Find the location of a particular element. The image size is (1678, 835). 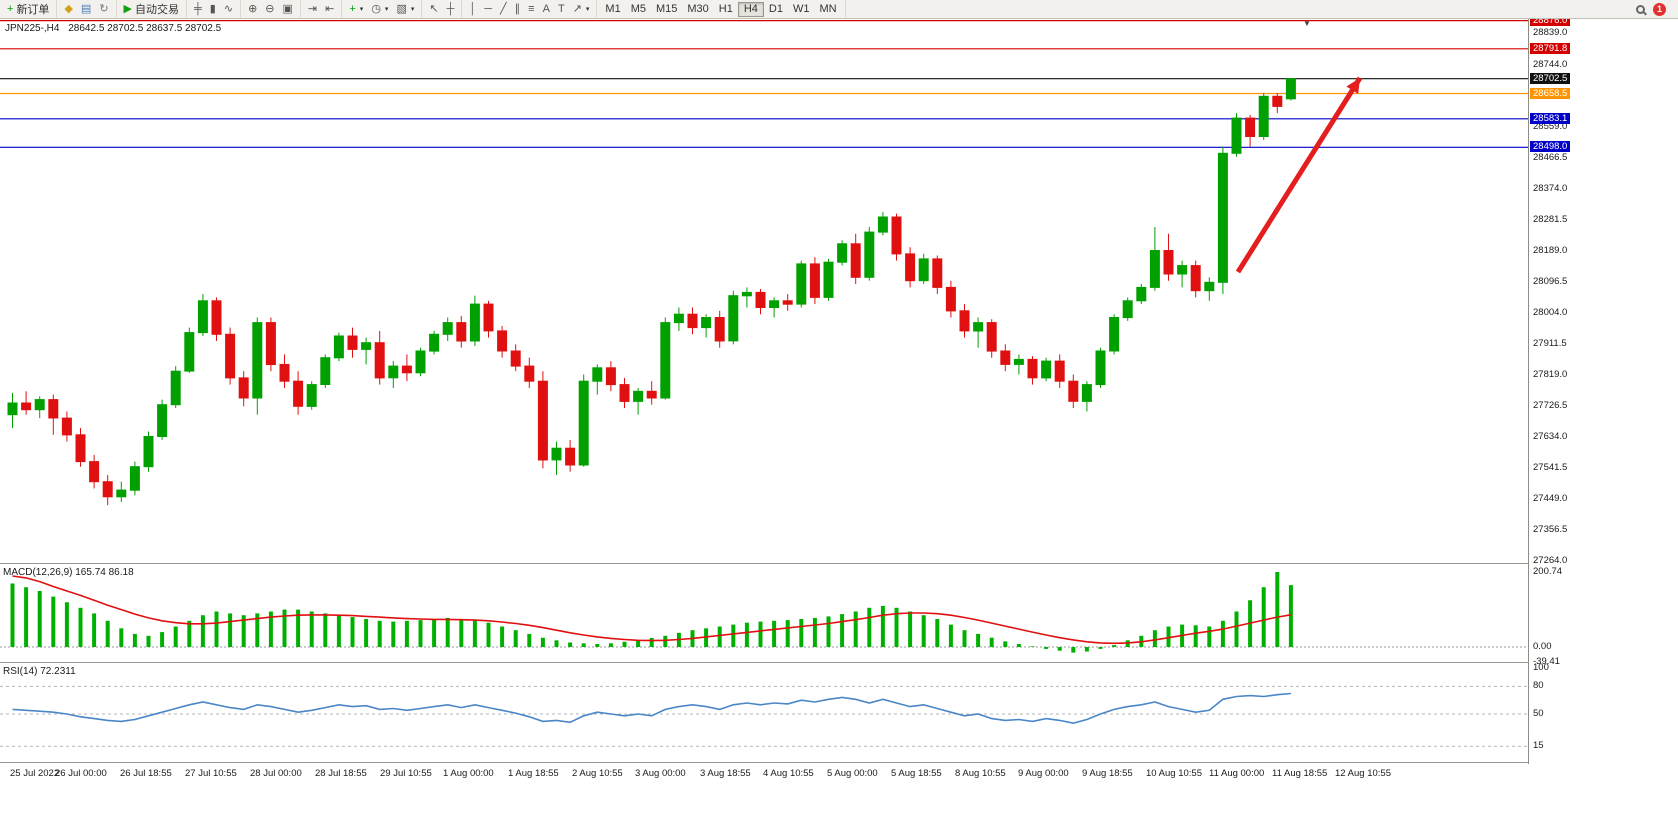

autotrading-button: ▶ 自动交易 is located at coordinates (151, 9).